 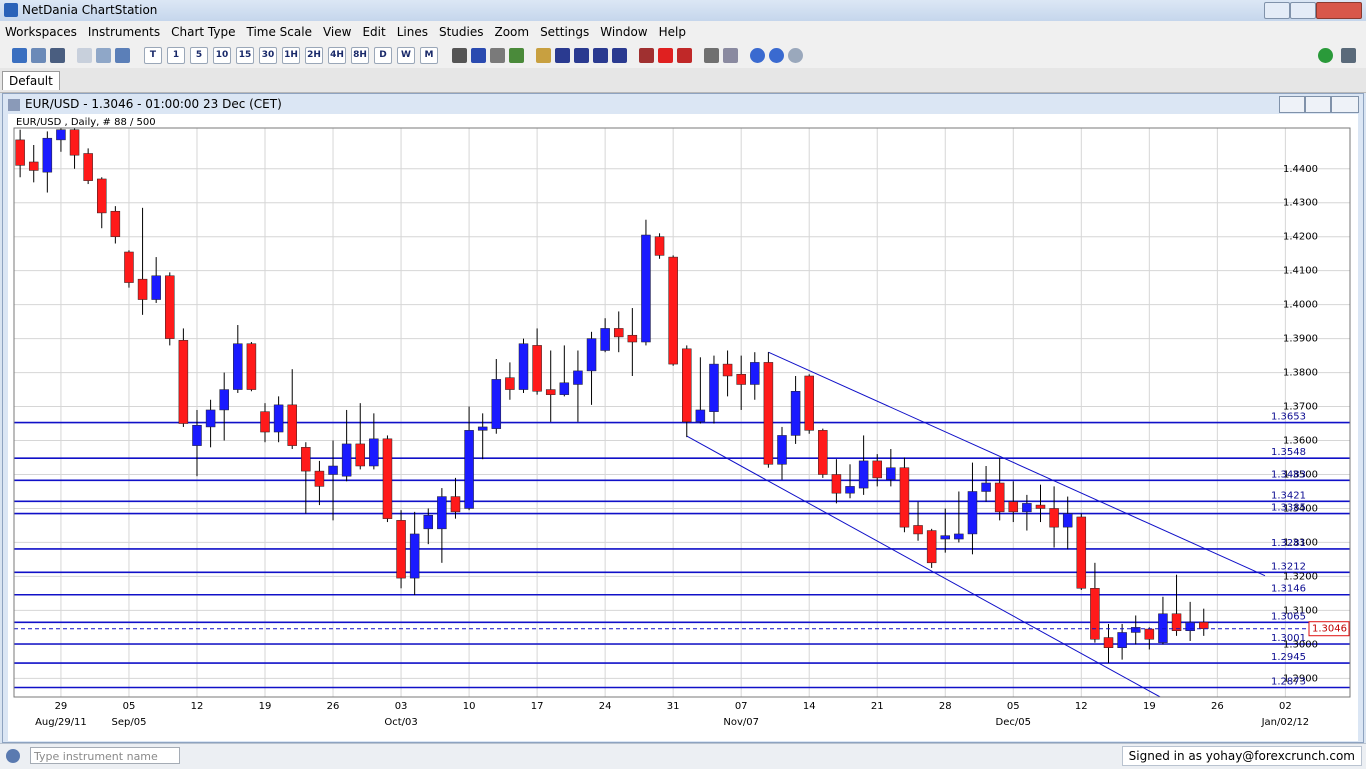 What do you see at coordinates (31, 80) in the screenshot?
I see `workspace-tab: Default` at bounding box center [31, 80].